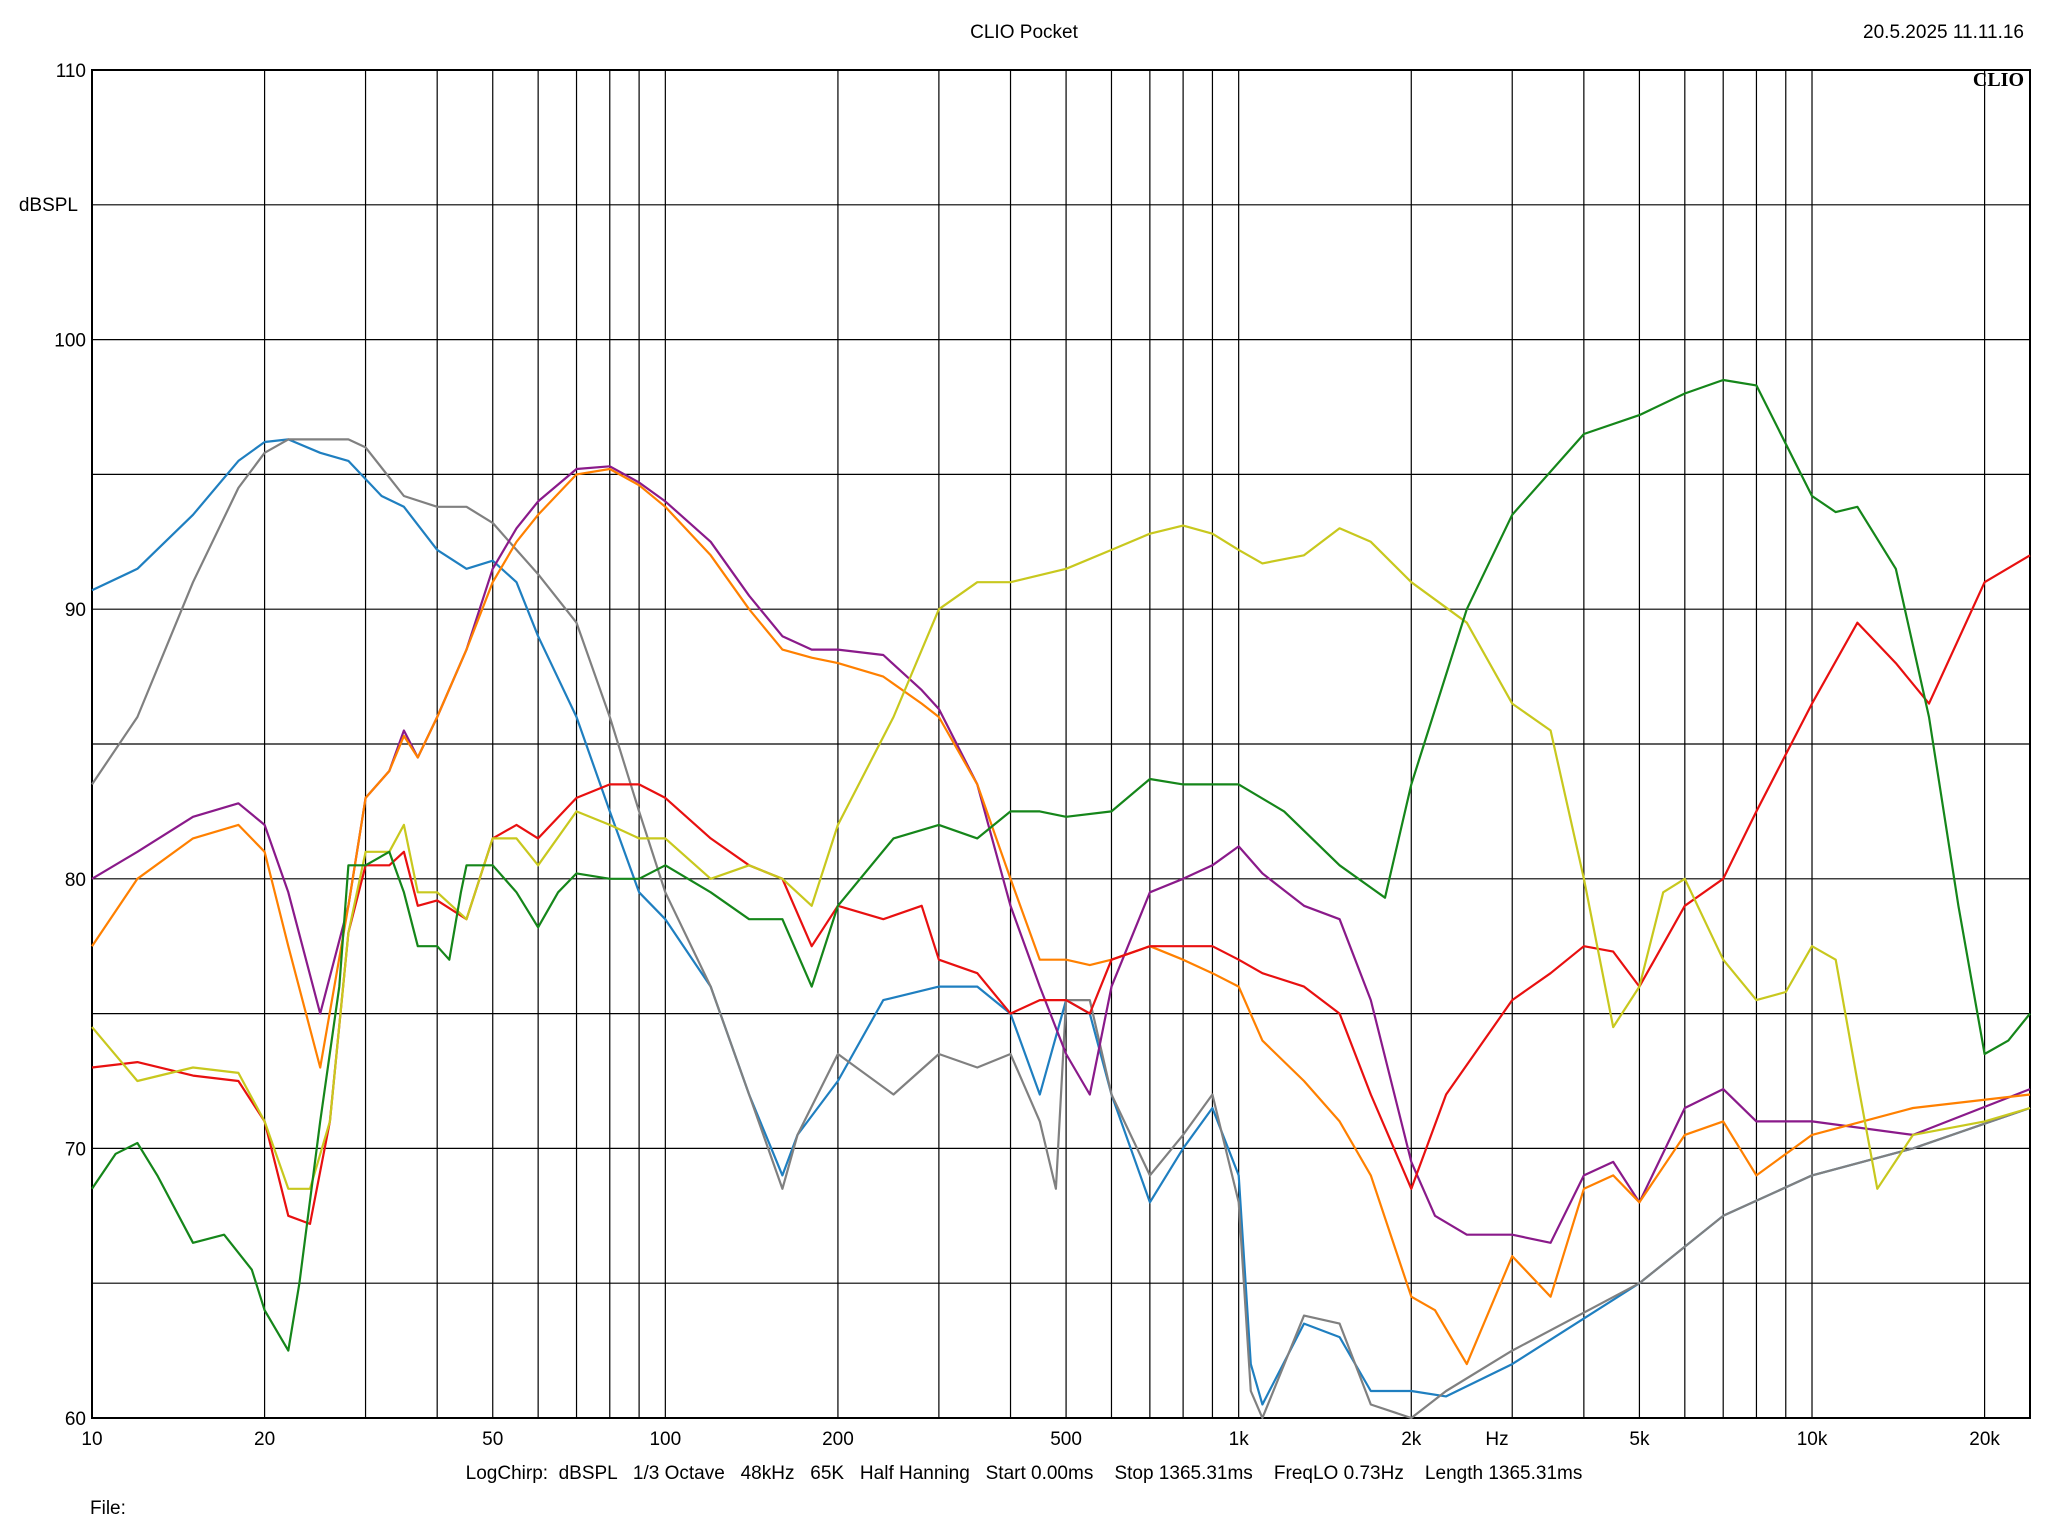 Image resolution: width=2048 pixels, height=1536 pixels. I want to click on y-tick-label: 110, so click(71, 71).